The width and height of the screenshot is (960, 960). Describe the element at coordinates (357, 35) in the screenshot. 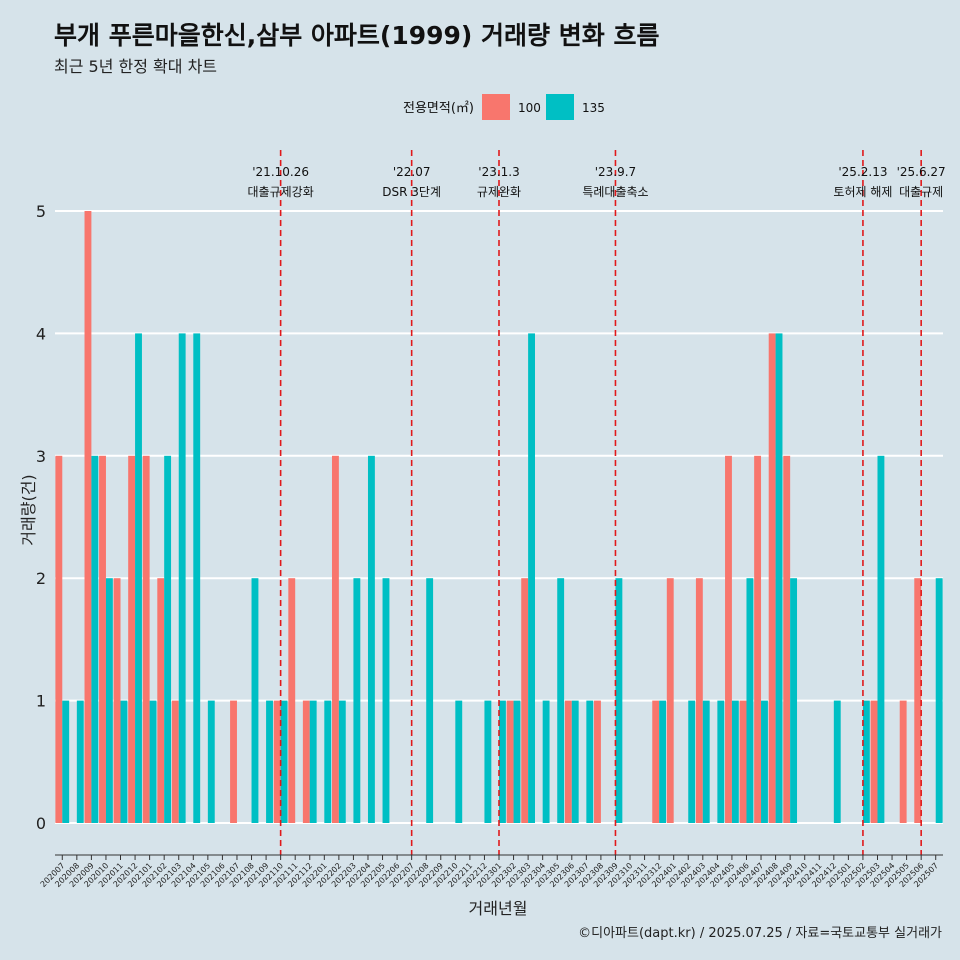

I see `chart-title: 부개 푸른마을한신,삼부 아파트(1999) 거래량 변화 흐름` at that location.